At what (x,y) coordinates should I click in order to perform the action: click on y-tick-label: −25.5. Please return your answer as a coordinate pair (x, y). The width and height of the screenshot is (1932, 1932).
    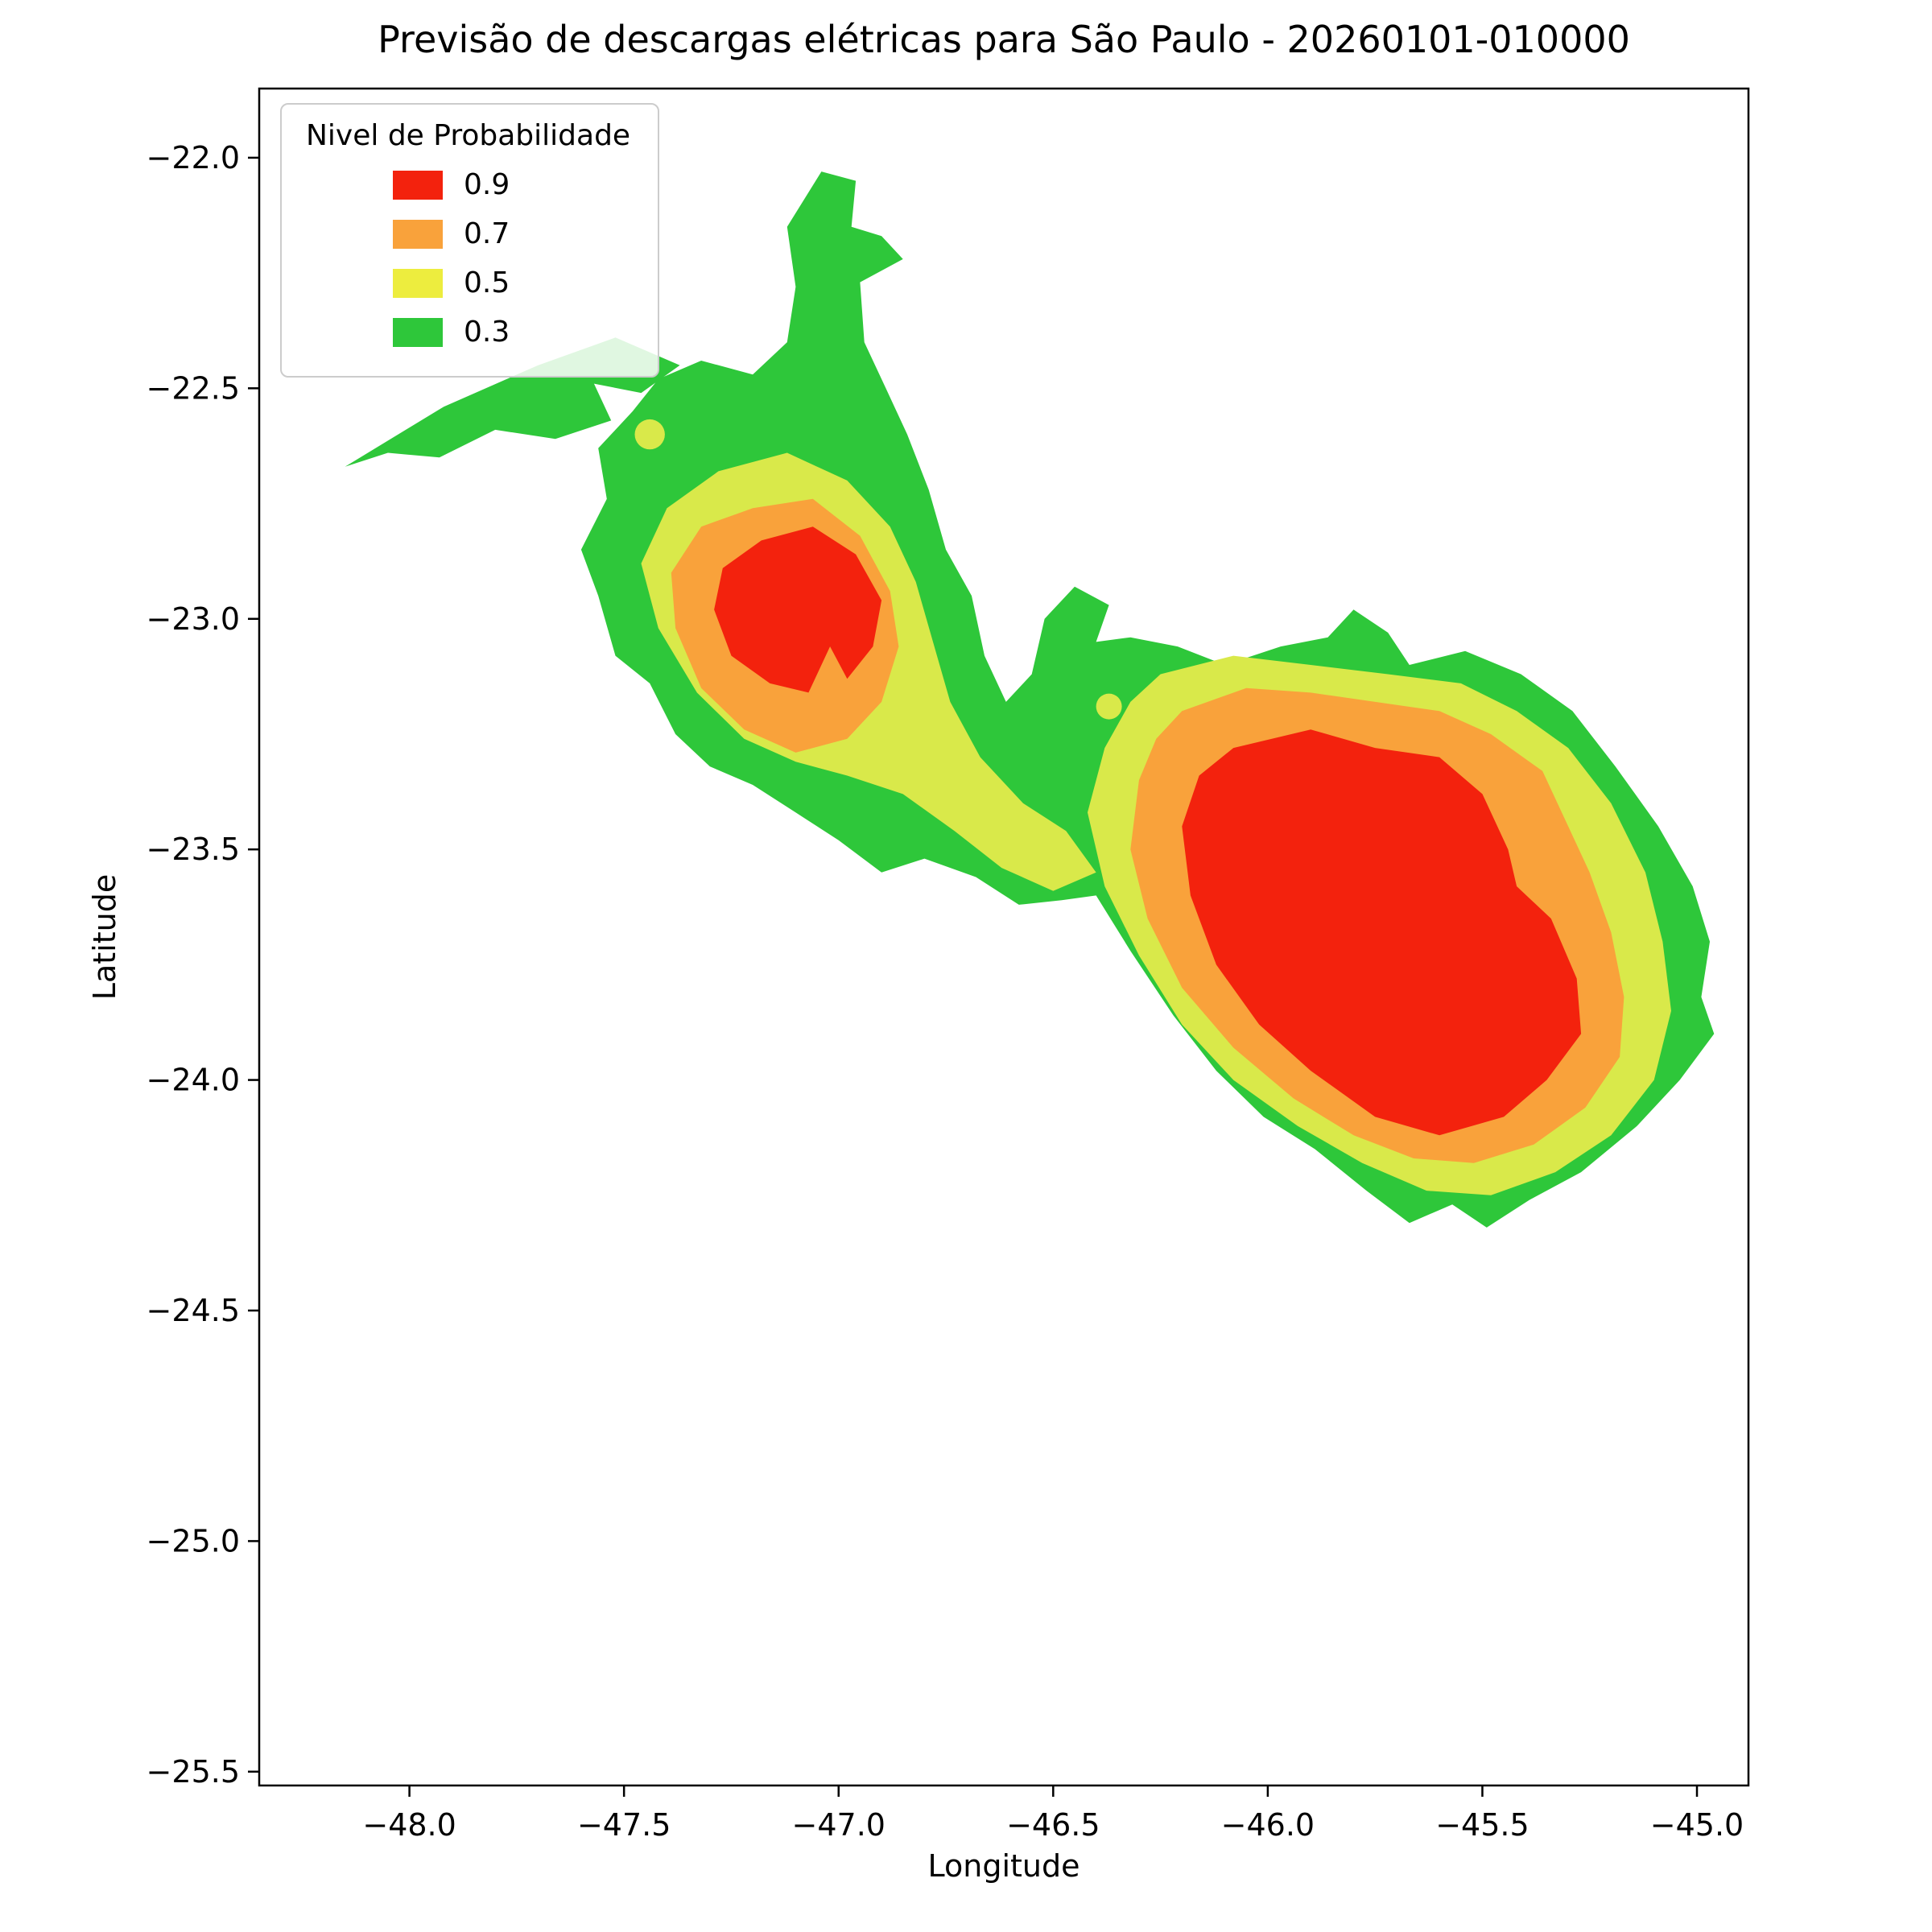
    Looking at the image, I should click on (193, 1772).